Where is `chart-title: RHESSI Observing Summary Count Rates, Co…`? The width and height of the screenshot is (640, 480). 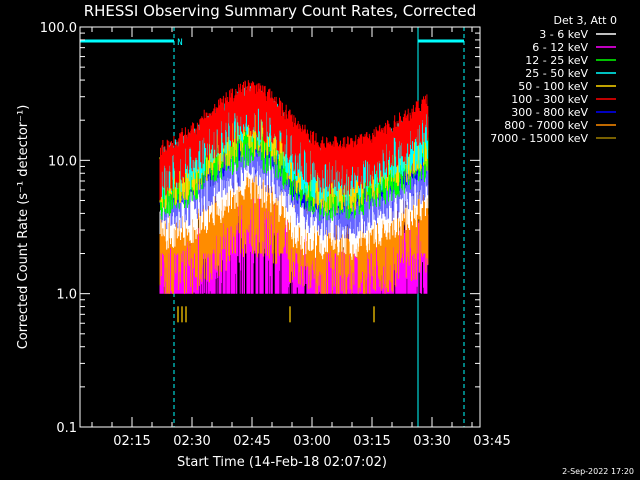 chart-title: RHESSI Observing Summary Count Rates, Co… is located at coordinates (280, 11).